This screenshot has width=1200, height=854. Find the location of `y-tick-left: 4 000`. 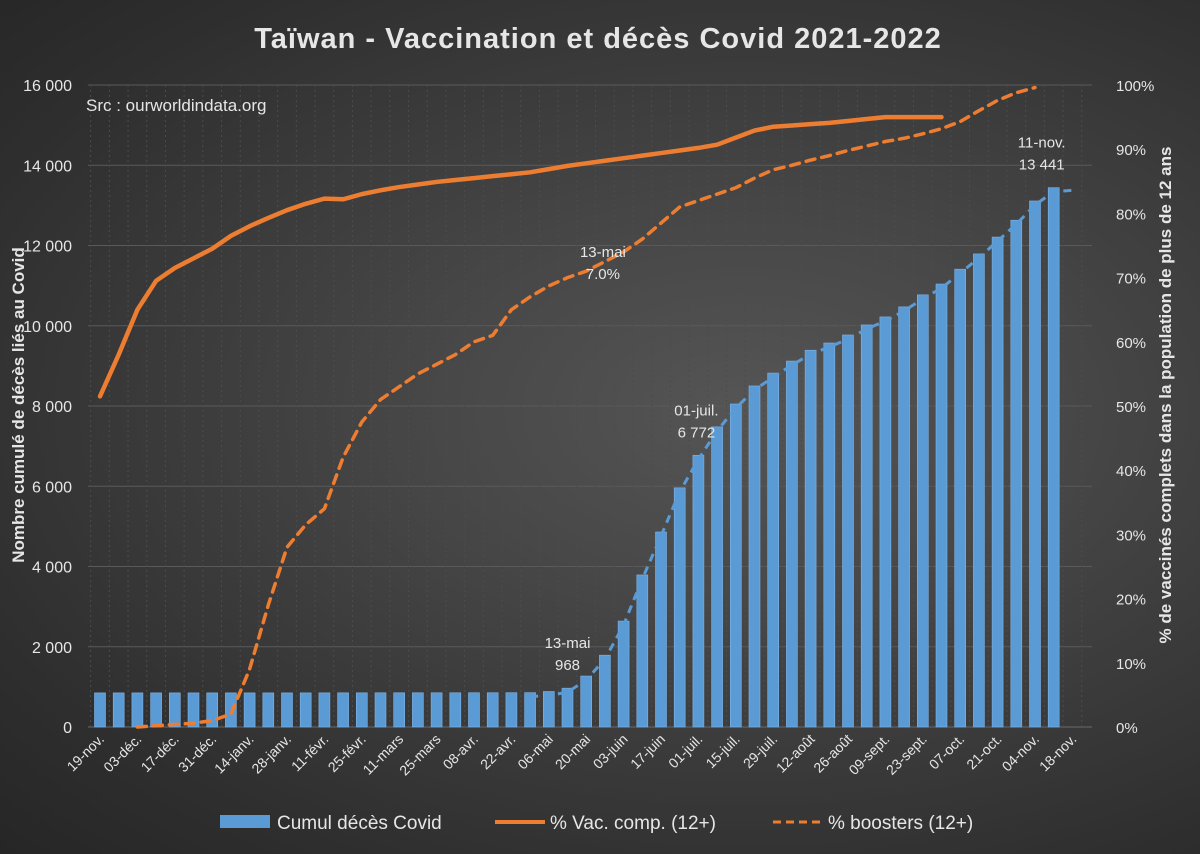

y-tick-left: 4 000 is located at coordinates (52, 568).